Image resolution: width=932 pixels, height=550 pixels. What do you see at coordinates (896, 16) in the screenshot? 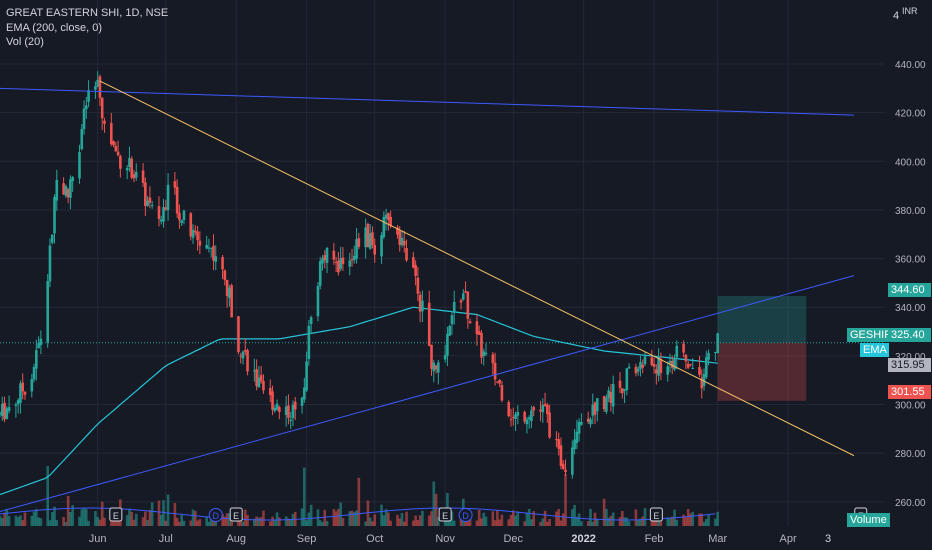
I see `top-corner-value: 4` at bounding box center [896, 16].